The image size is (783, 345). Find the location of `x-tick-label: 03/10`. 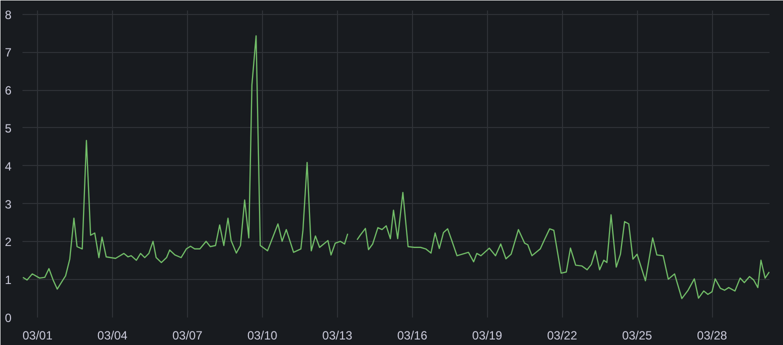

x-tick-label: 03/10 is located at coordinates (262, 335).